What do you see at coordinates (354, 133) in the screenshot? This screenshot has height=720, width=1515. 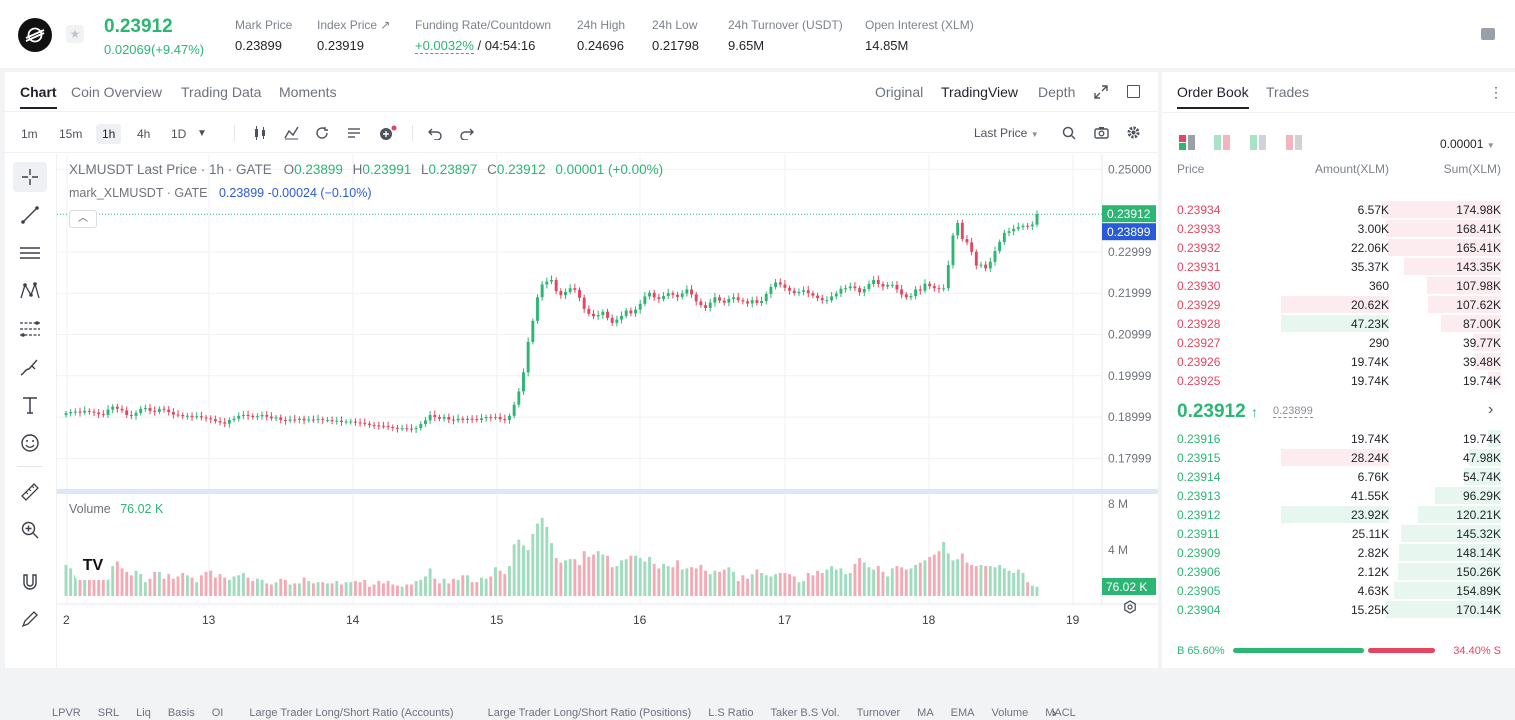 I see `templates-icon` at bounding box center [354, 133].